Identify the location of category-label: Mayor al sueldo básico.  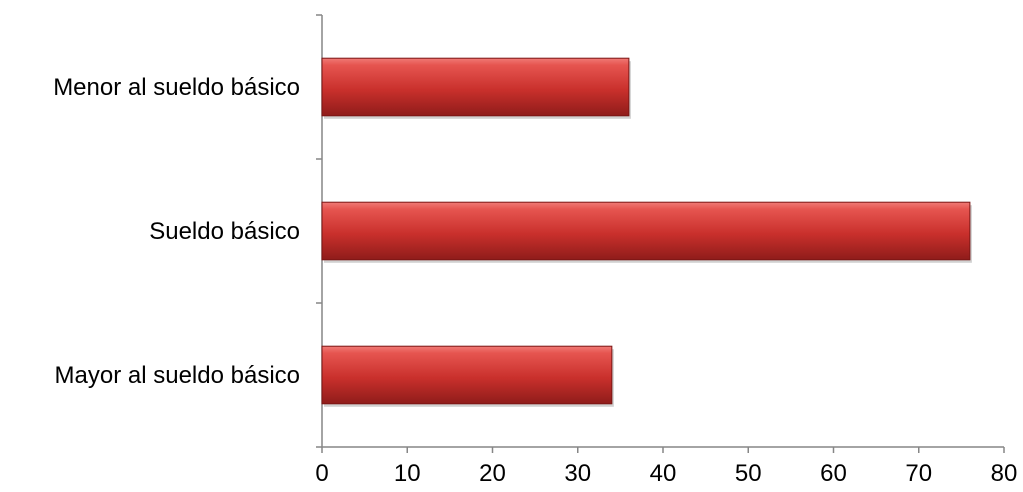
(177, 375).